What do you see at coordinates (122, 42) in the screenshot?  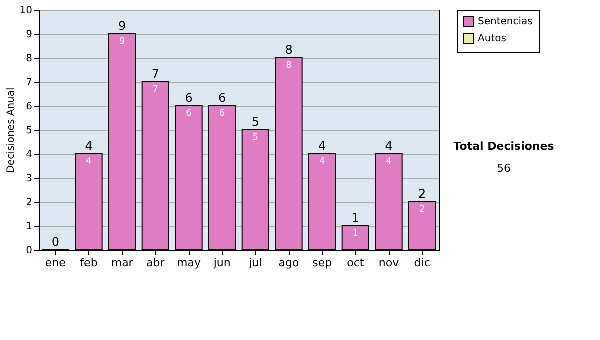 I see `data-label: 9` at bounding box center [122, 42].